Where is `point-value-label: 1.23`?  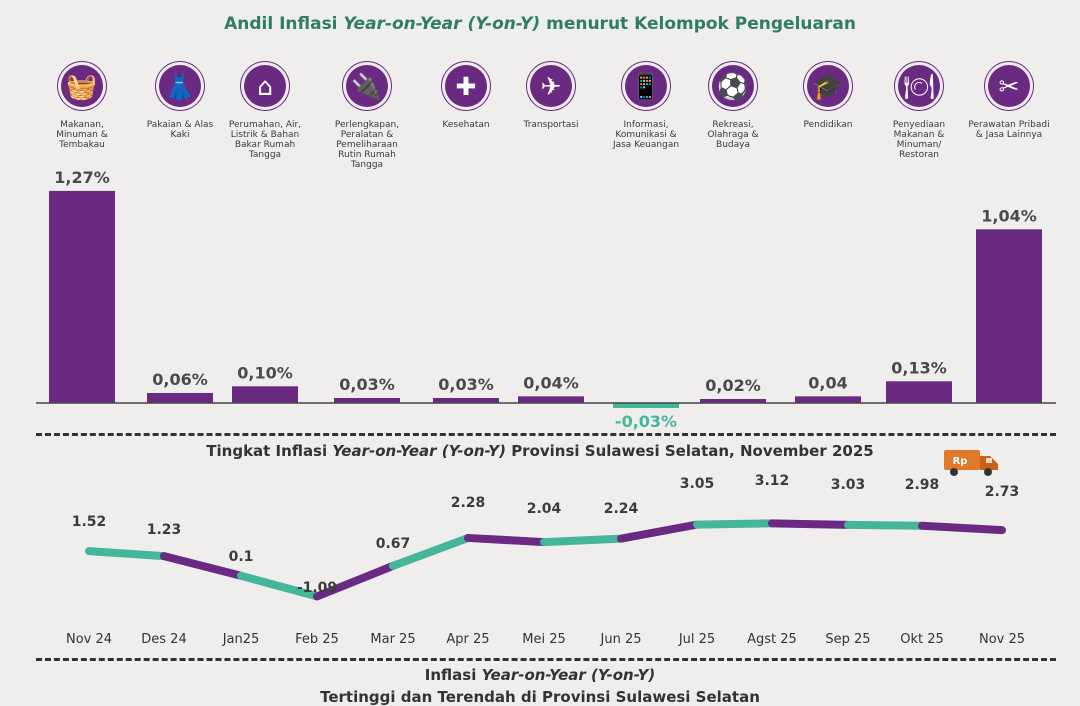
point-value-label: 1.23 is located at coordinates (164, 530).